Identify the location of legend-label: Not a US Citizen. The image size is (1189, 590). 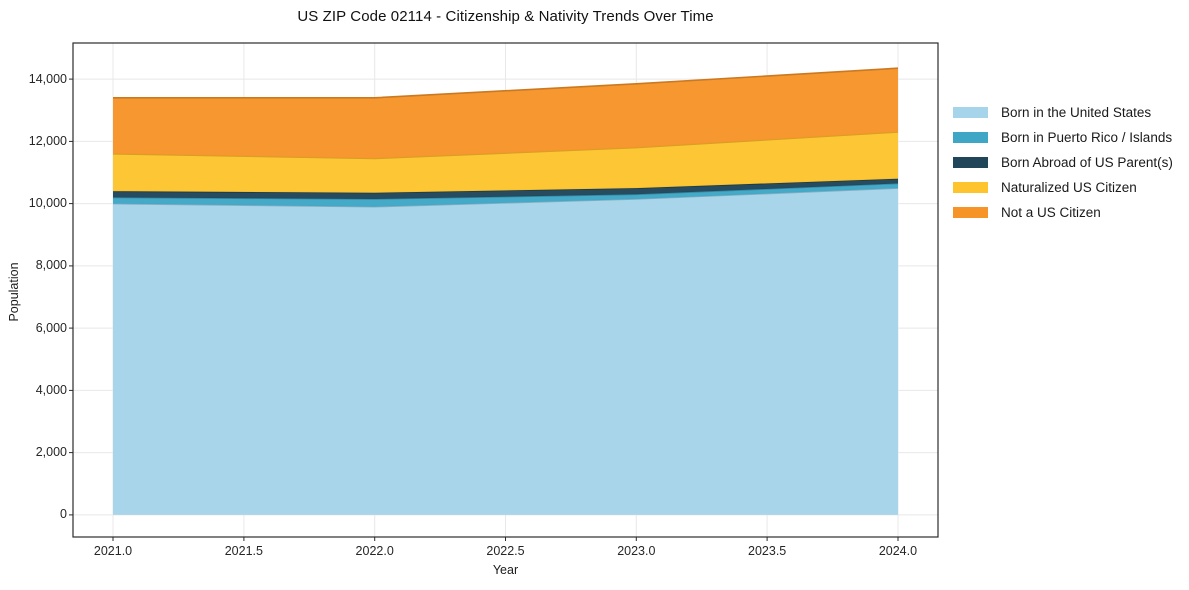
(1051, 212).